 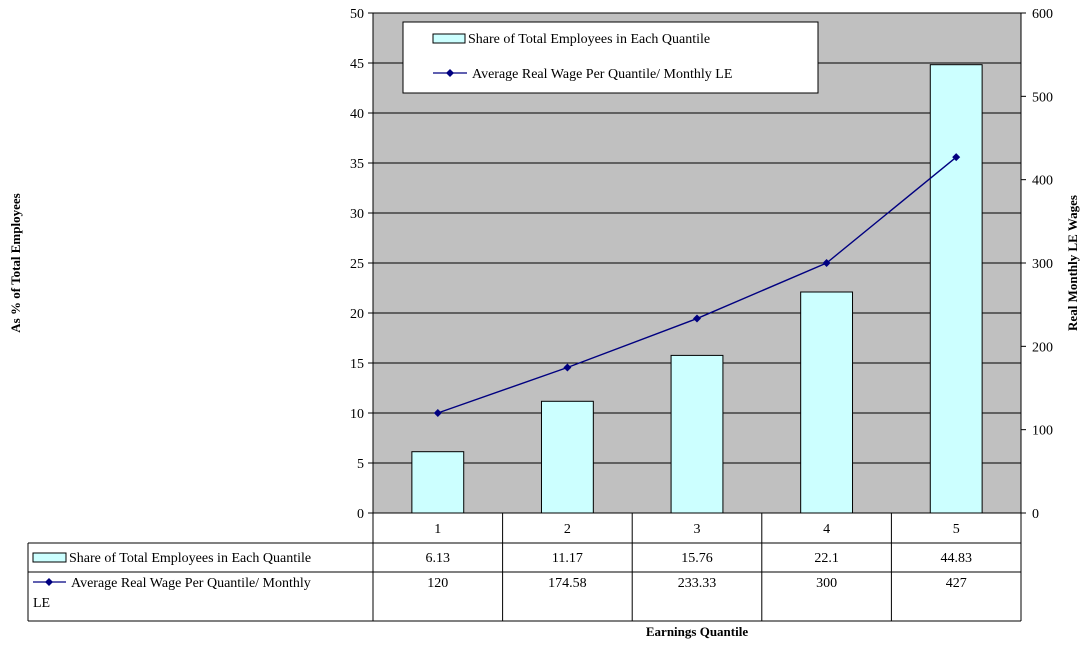 What do you see at coordinates (956, 558) in the screenshot?
I see `table-cell-share: 44.83` at bounding box center [956, 558].